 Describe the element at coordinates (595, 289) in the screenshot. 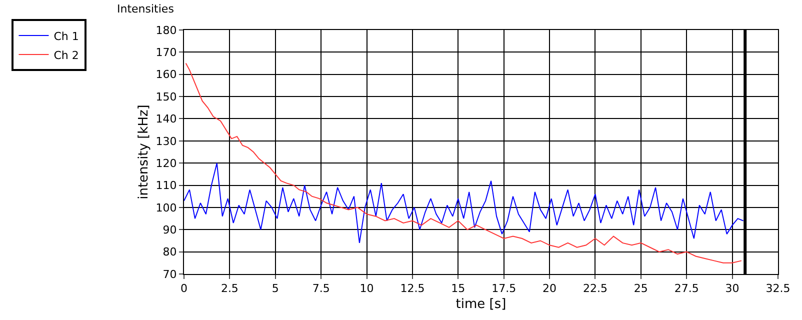

I see `x-tick-label: 22.5` at that location.